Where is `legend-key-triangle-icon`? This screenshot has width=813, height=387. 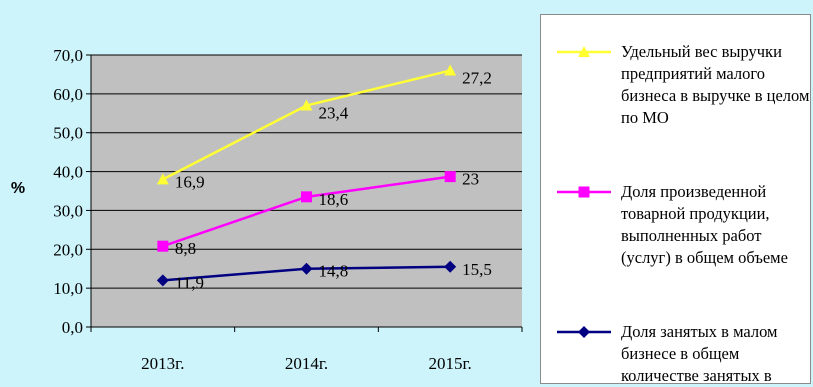 legend-key-triangle-icon is located at coordinates (584, 51).